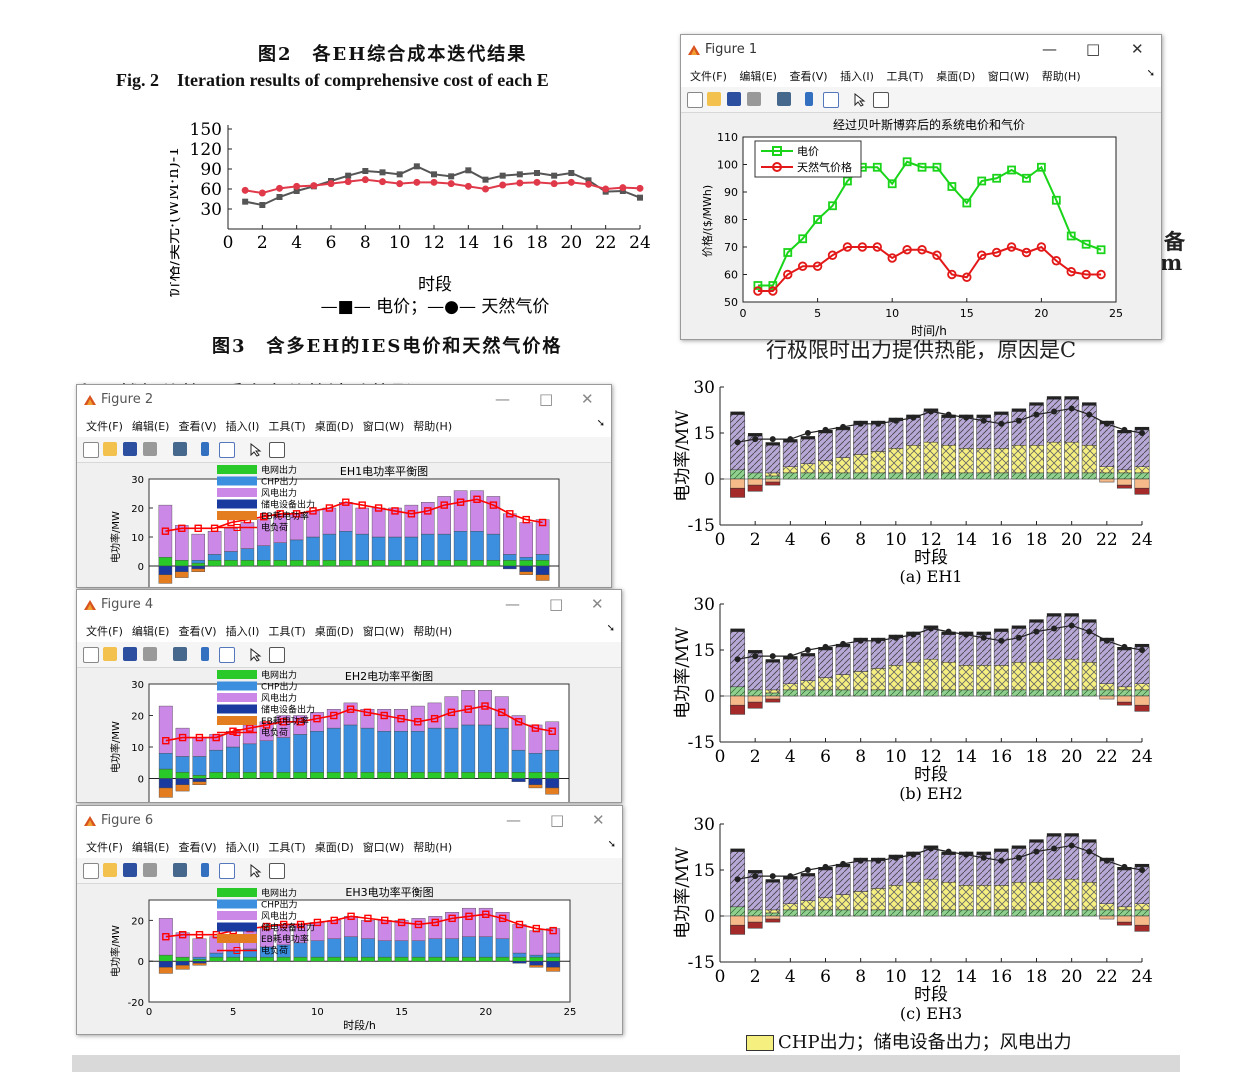 The width and height of the screenshot is (1246, 1072). Describe the element at coordinates (921, 50) in the screenshot. I see `figure1-titlebar: Figure 1 — □ ✕` at that location.